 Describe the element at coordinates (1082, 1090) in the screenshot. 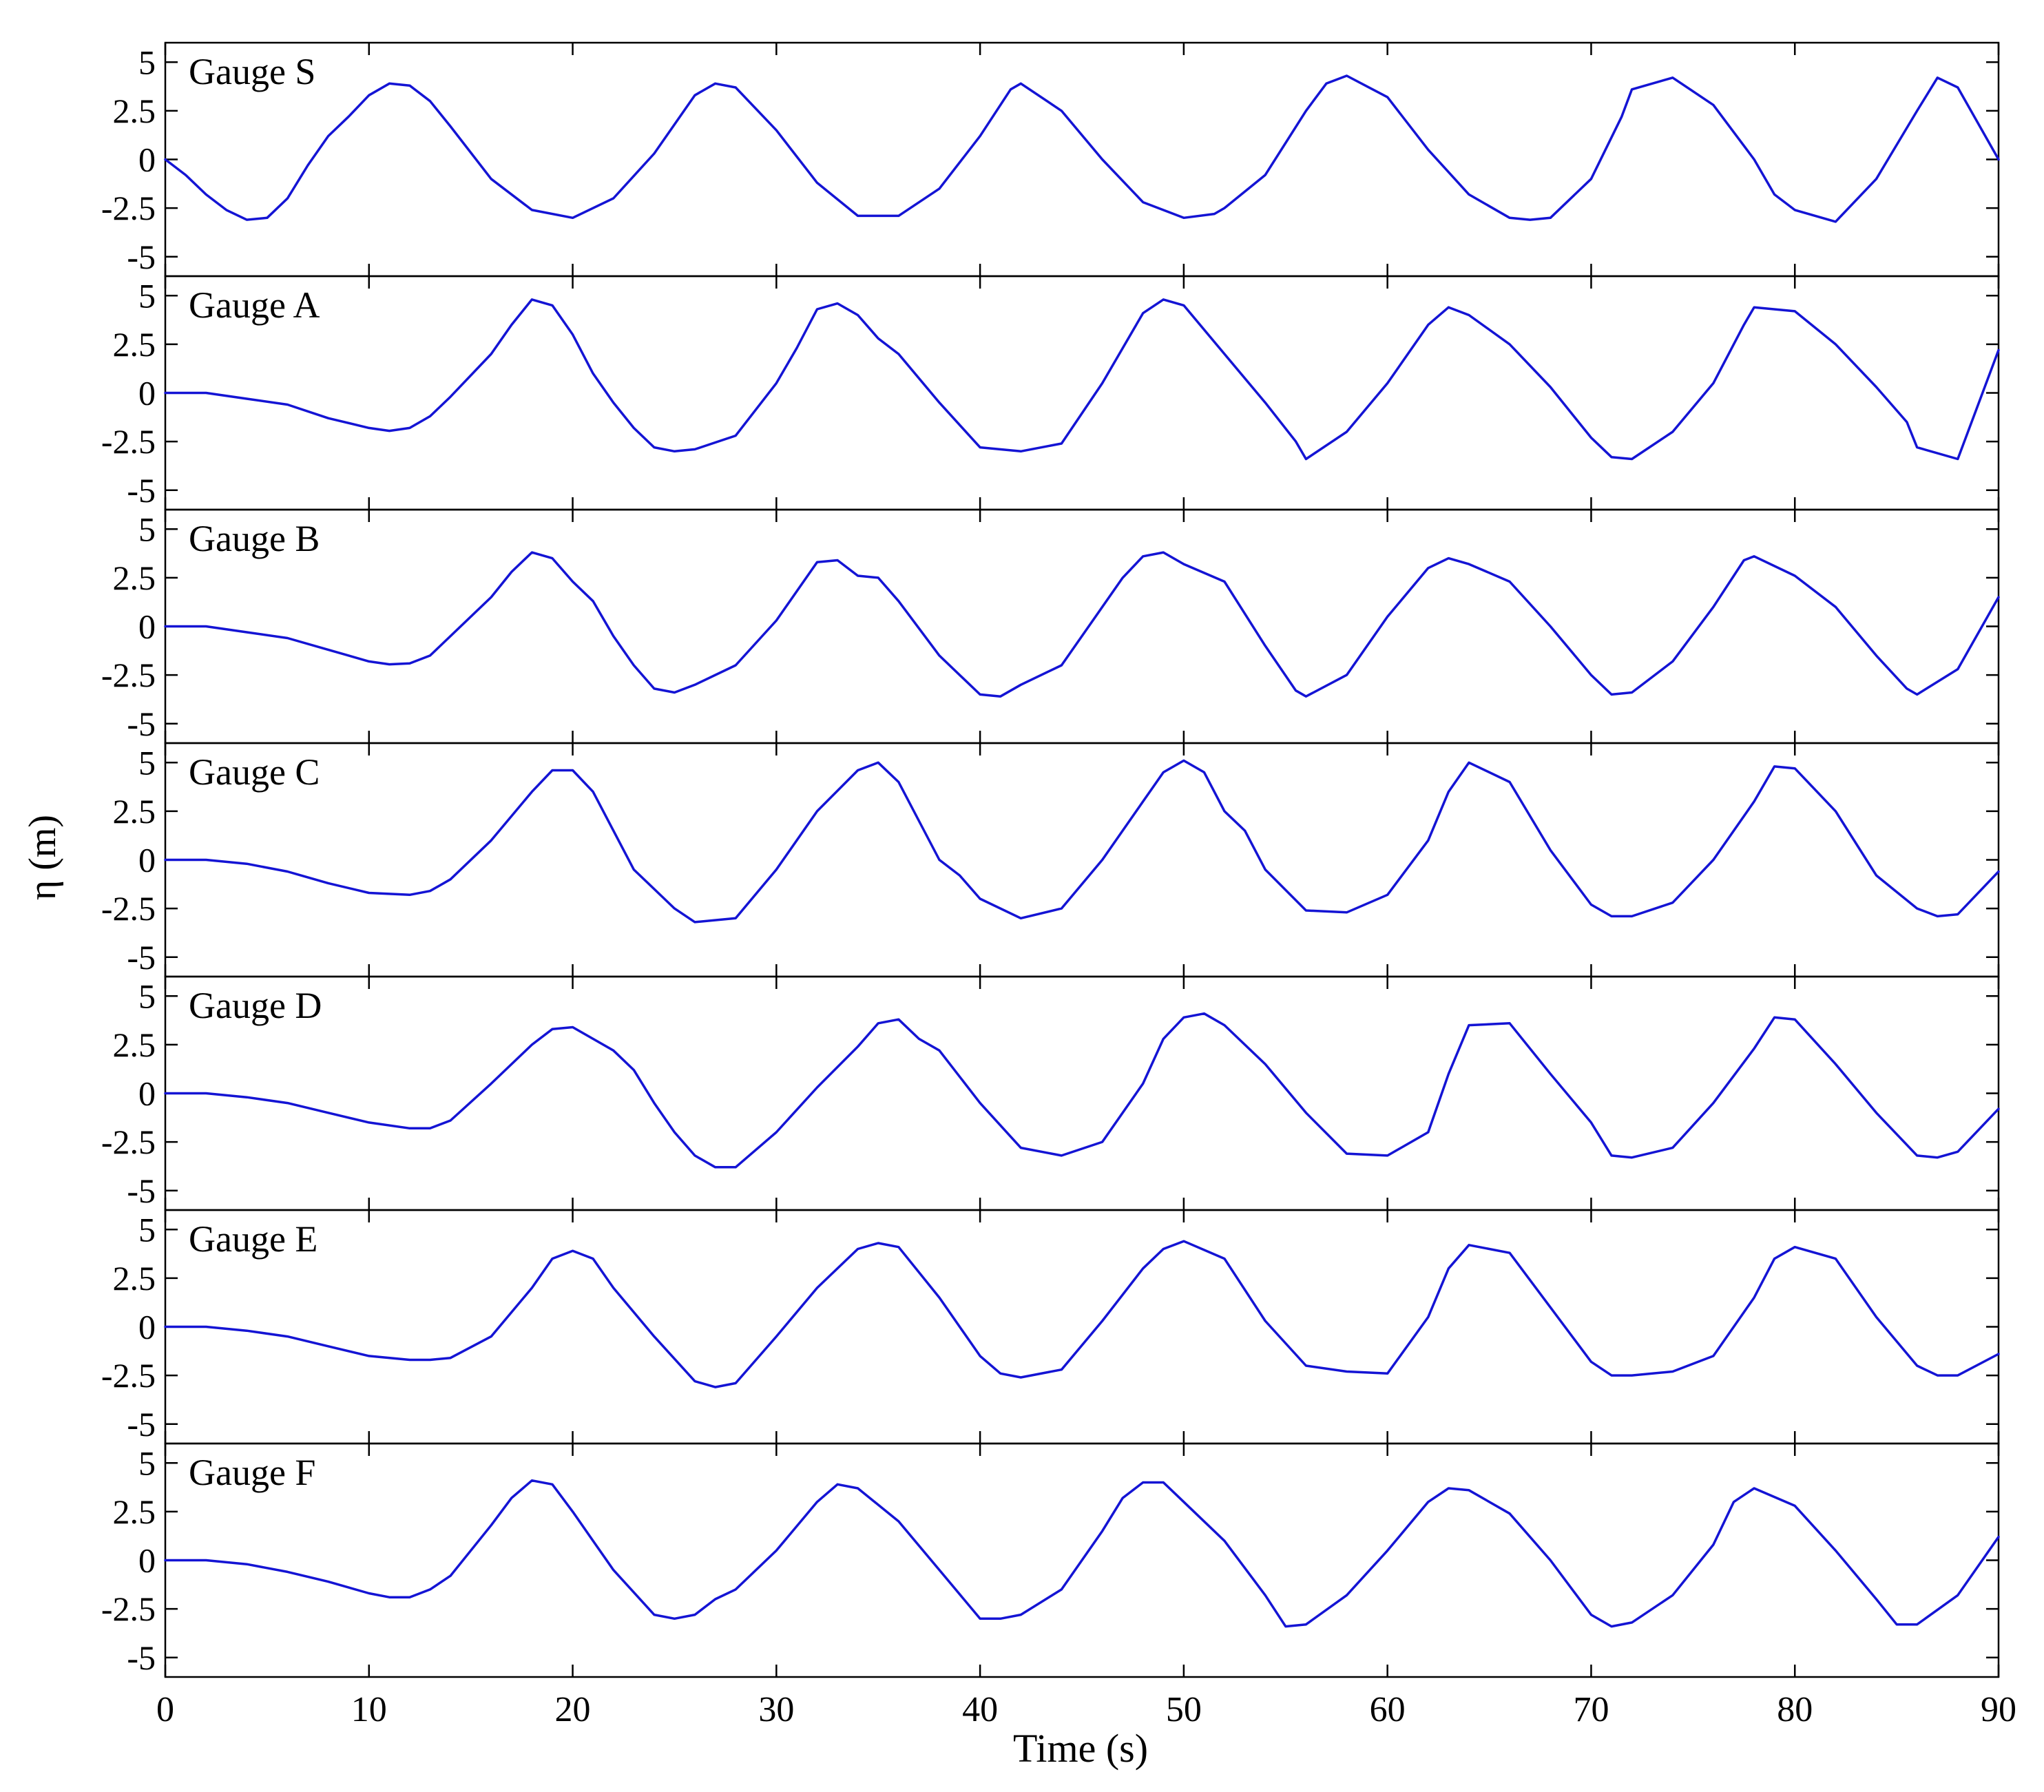

I see `series-line-gauge-d` at that location.